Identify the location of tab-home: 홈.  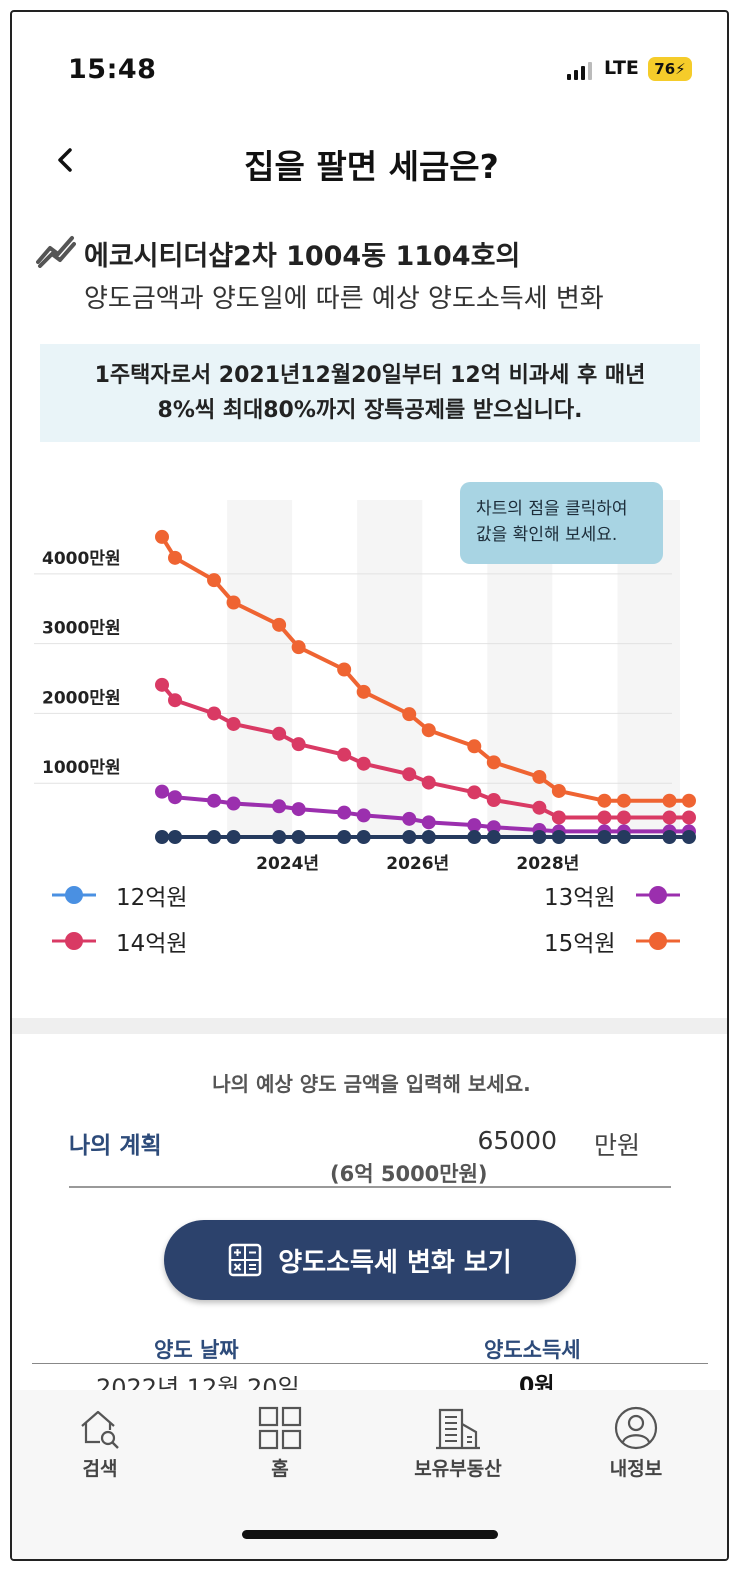
(280, 1442).